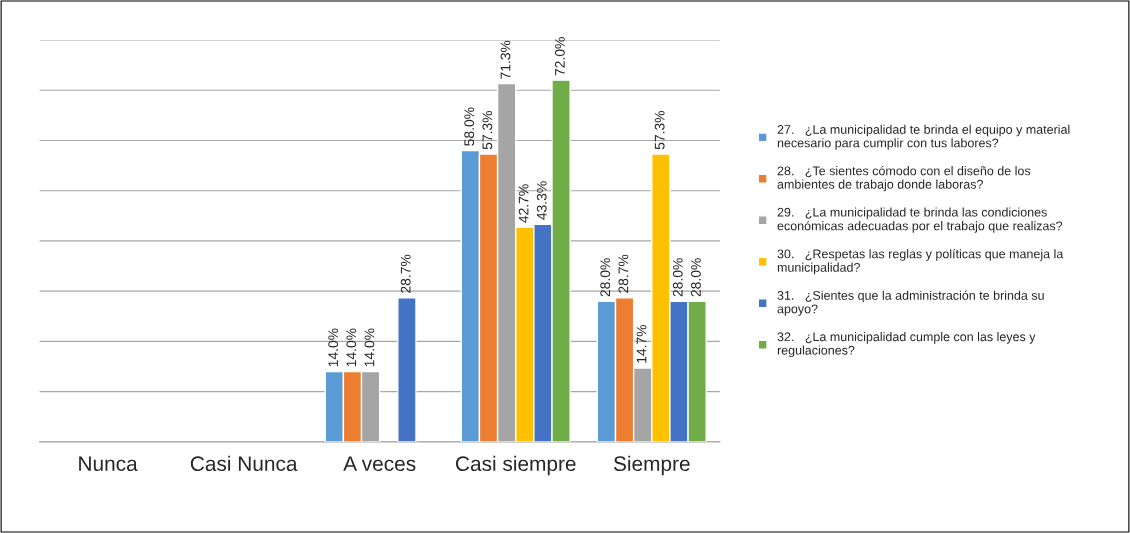 Image resolution: width=1130 pixels, height=533 pixels. Describe the element at coordinates (641, 343) in the screenshot. I see `data-label: 14.7%` at that location.